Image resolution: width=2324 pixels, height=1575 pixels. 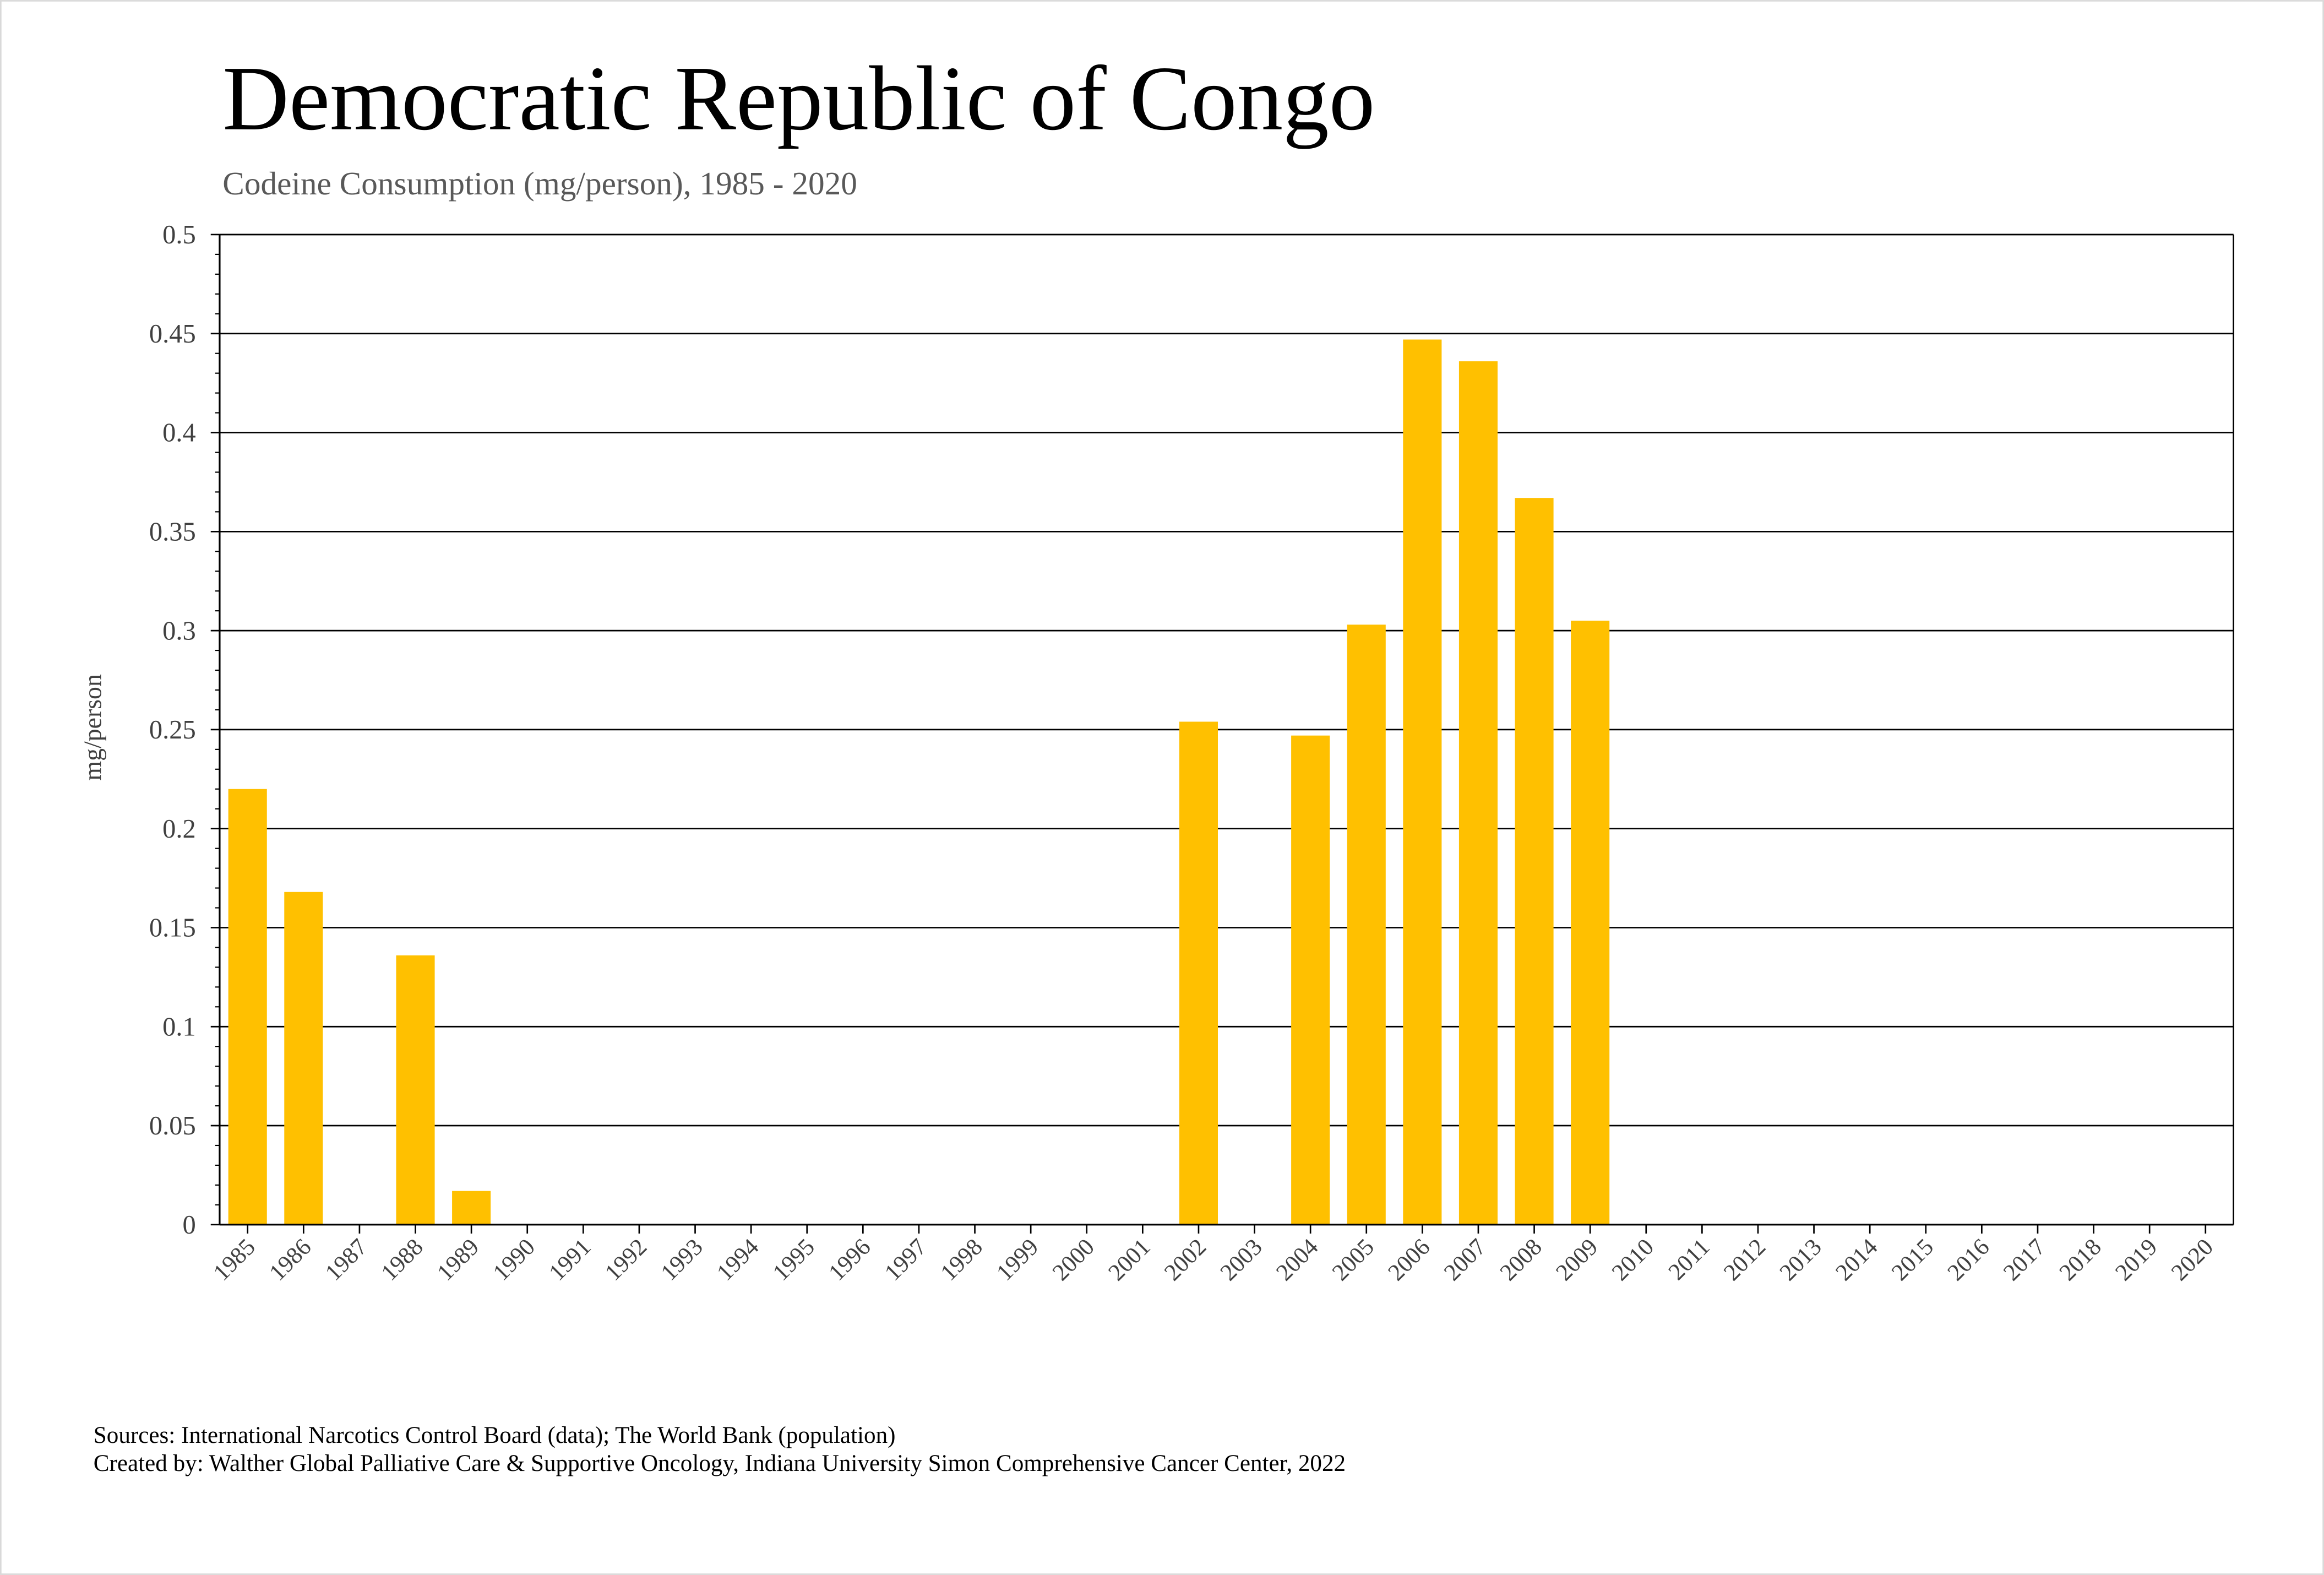 What do you see at coordinates (179, 829) in the screenshot?
I see `y-tick-label: 0.2` at bounding box center [179, 829].